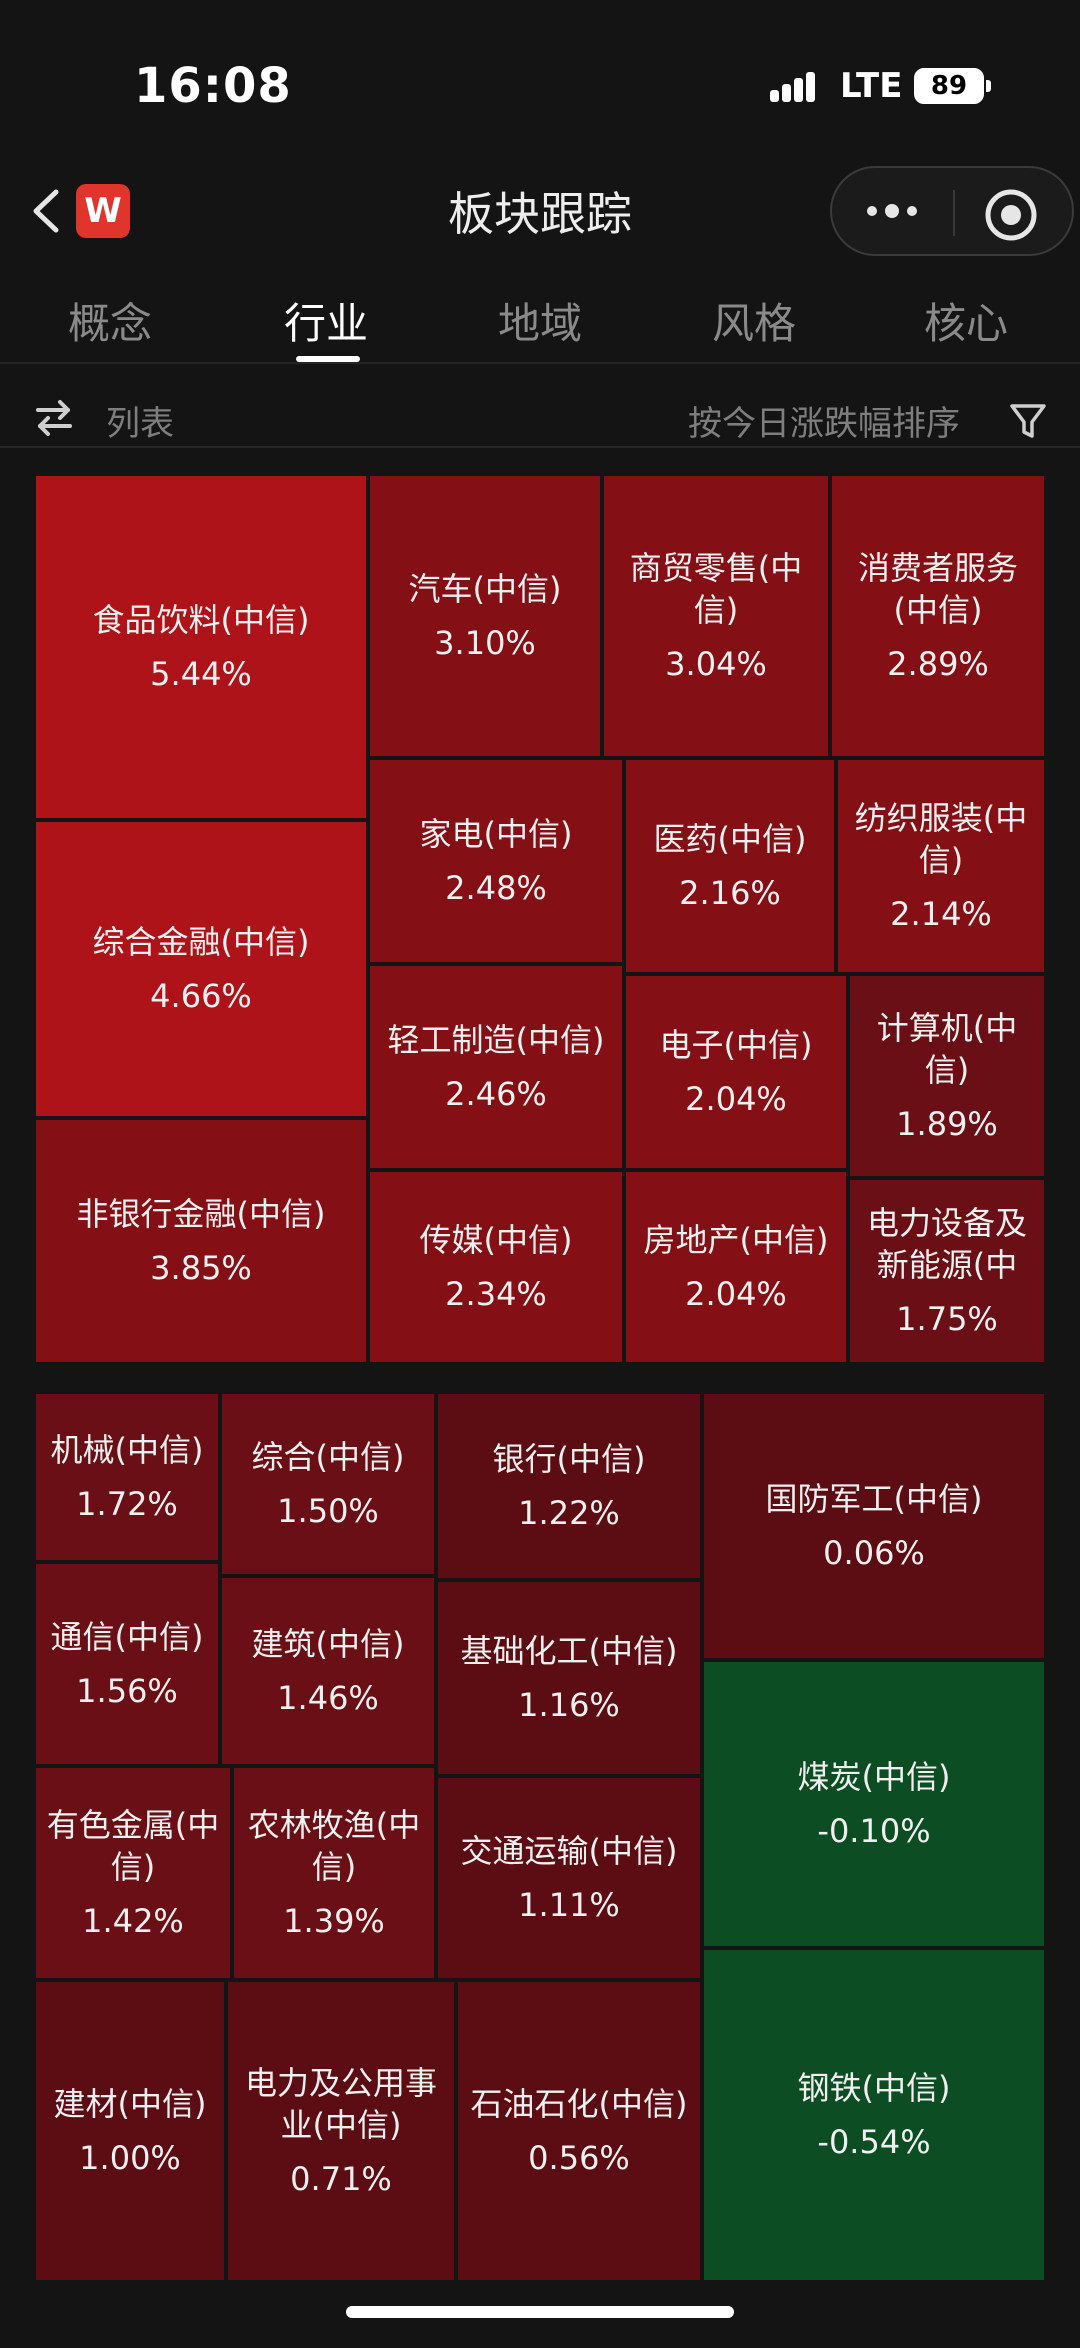 This screenshot has width=1080, height=2348. Describe the element at coordinates (874, 1526) in the screenshot. I see `sector-tile: 国防军工(中信) 0.06%` at that location.